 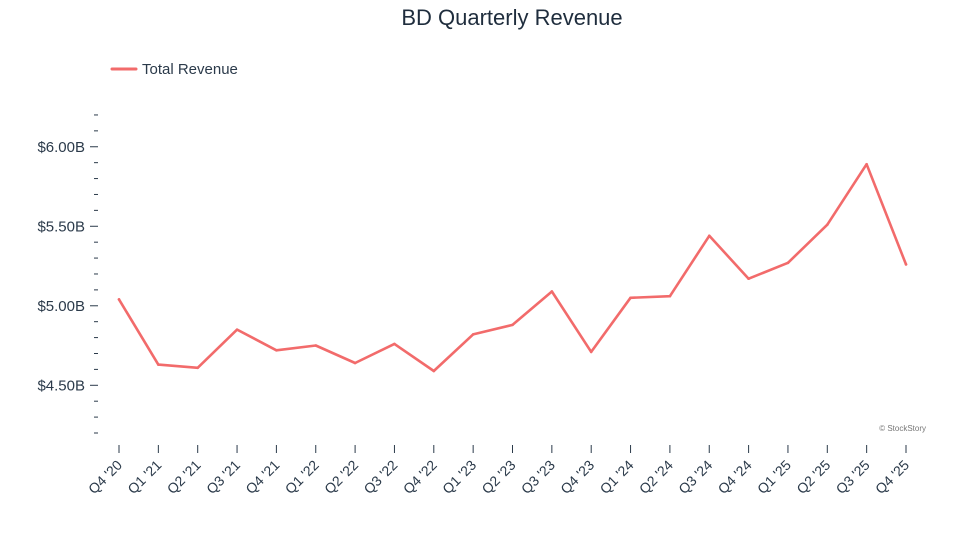 What do you see at coordinates (341, 477) in the screenshot?
I see `x-tick-label: Q2 '22` at bounding box center [341, 477].